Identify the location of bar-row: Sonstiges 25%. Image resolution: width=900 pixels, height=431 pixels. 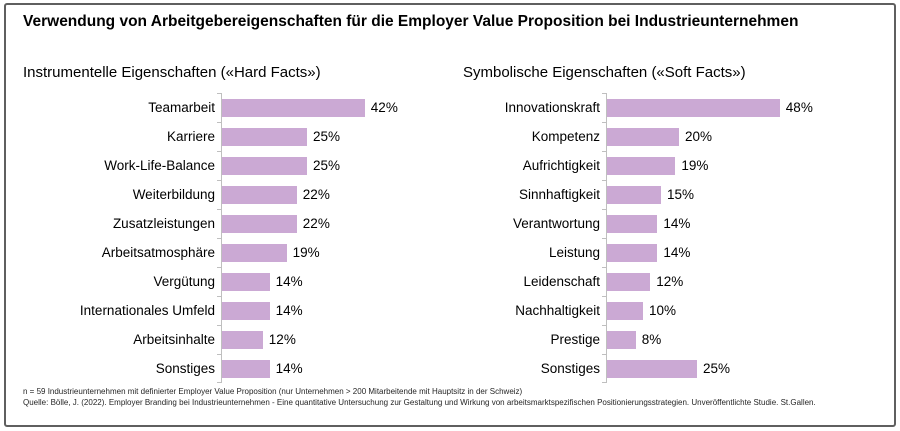
(673, 368).